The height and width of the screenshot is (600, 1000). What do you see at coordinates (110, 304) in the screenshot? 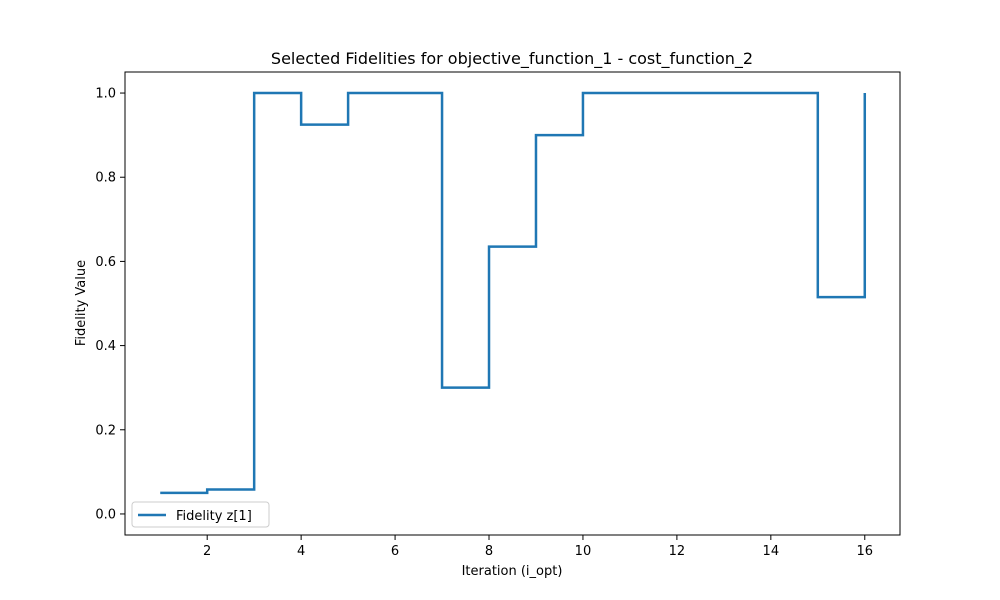
I see `y-axis: 0.0 0.2 0.4 0.6 0.8 1.0` at bounding box center [110, 304].